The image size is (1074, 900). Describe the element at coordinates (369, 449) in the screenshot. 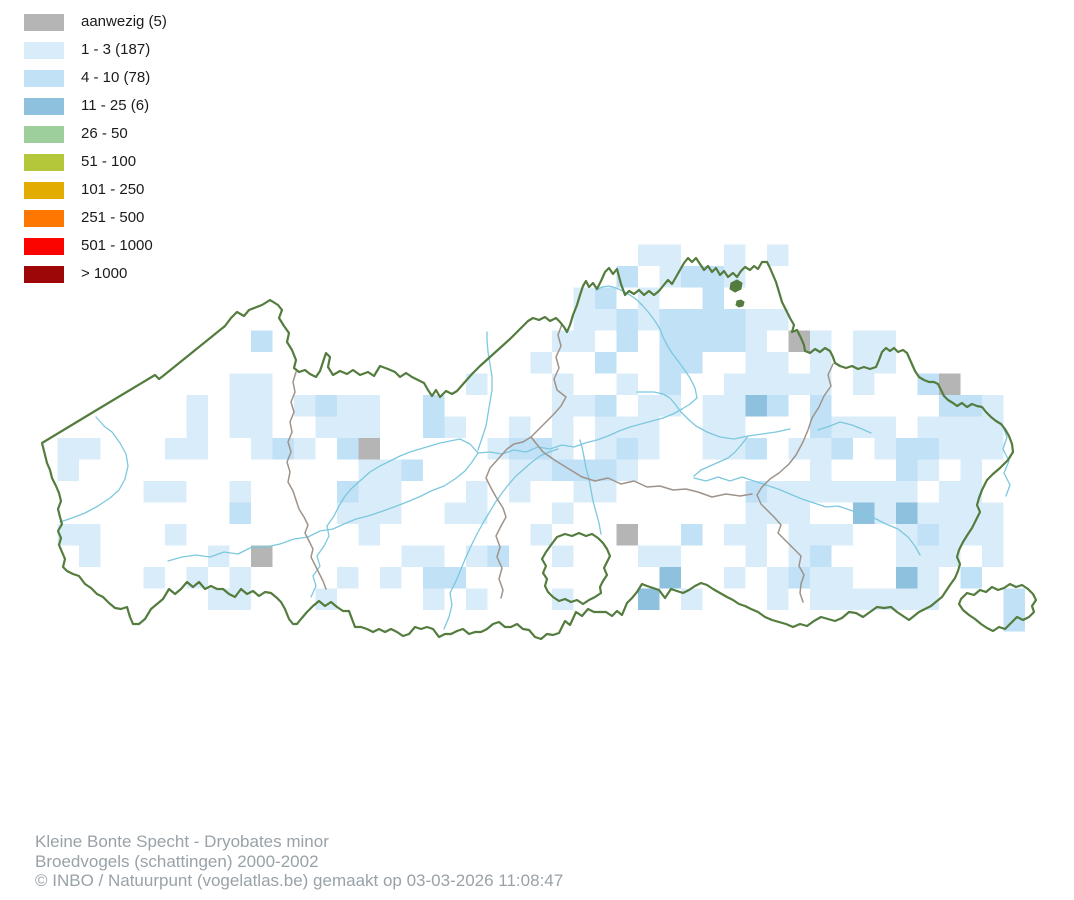

I see `cell-aanwezig` at that location.